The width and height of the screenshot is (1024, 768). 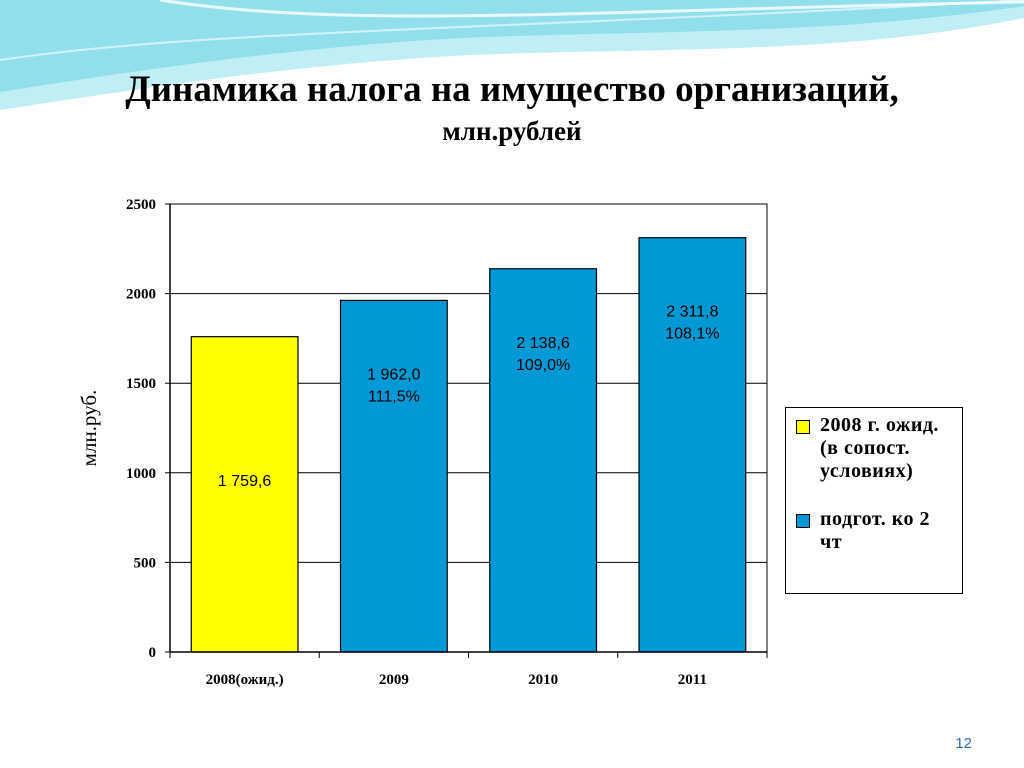 I want to click on data-label: 1 962,0, so click(x=393, y=374).